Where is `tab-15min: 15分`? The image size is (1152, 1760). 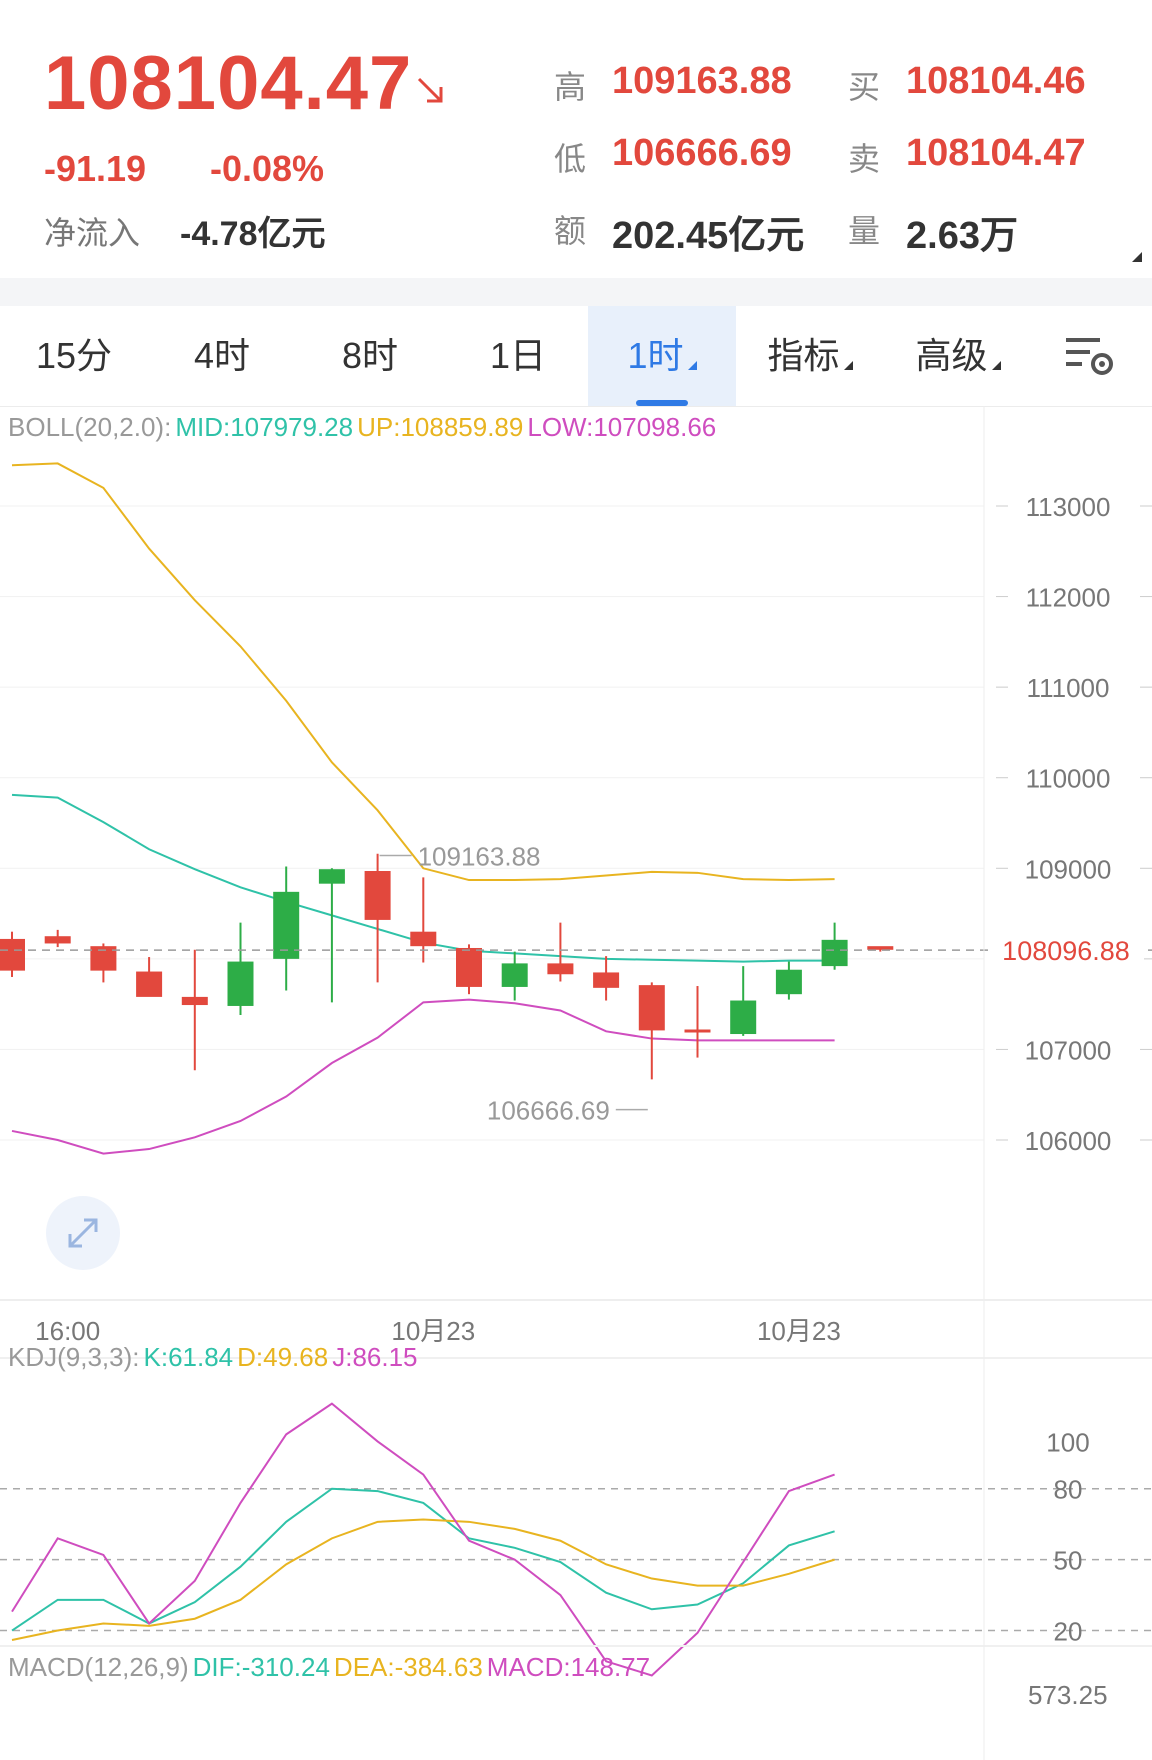 tab-15min: 15分 is located at coordinates (74, 355).